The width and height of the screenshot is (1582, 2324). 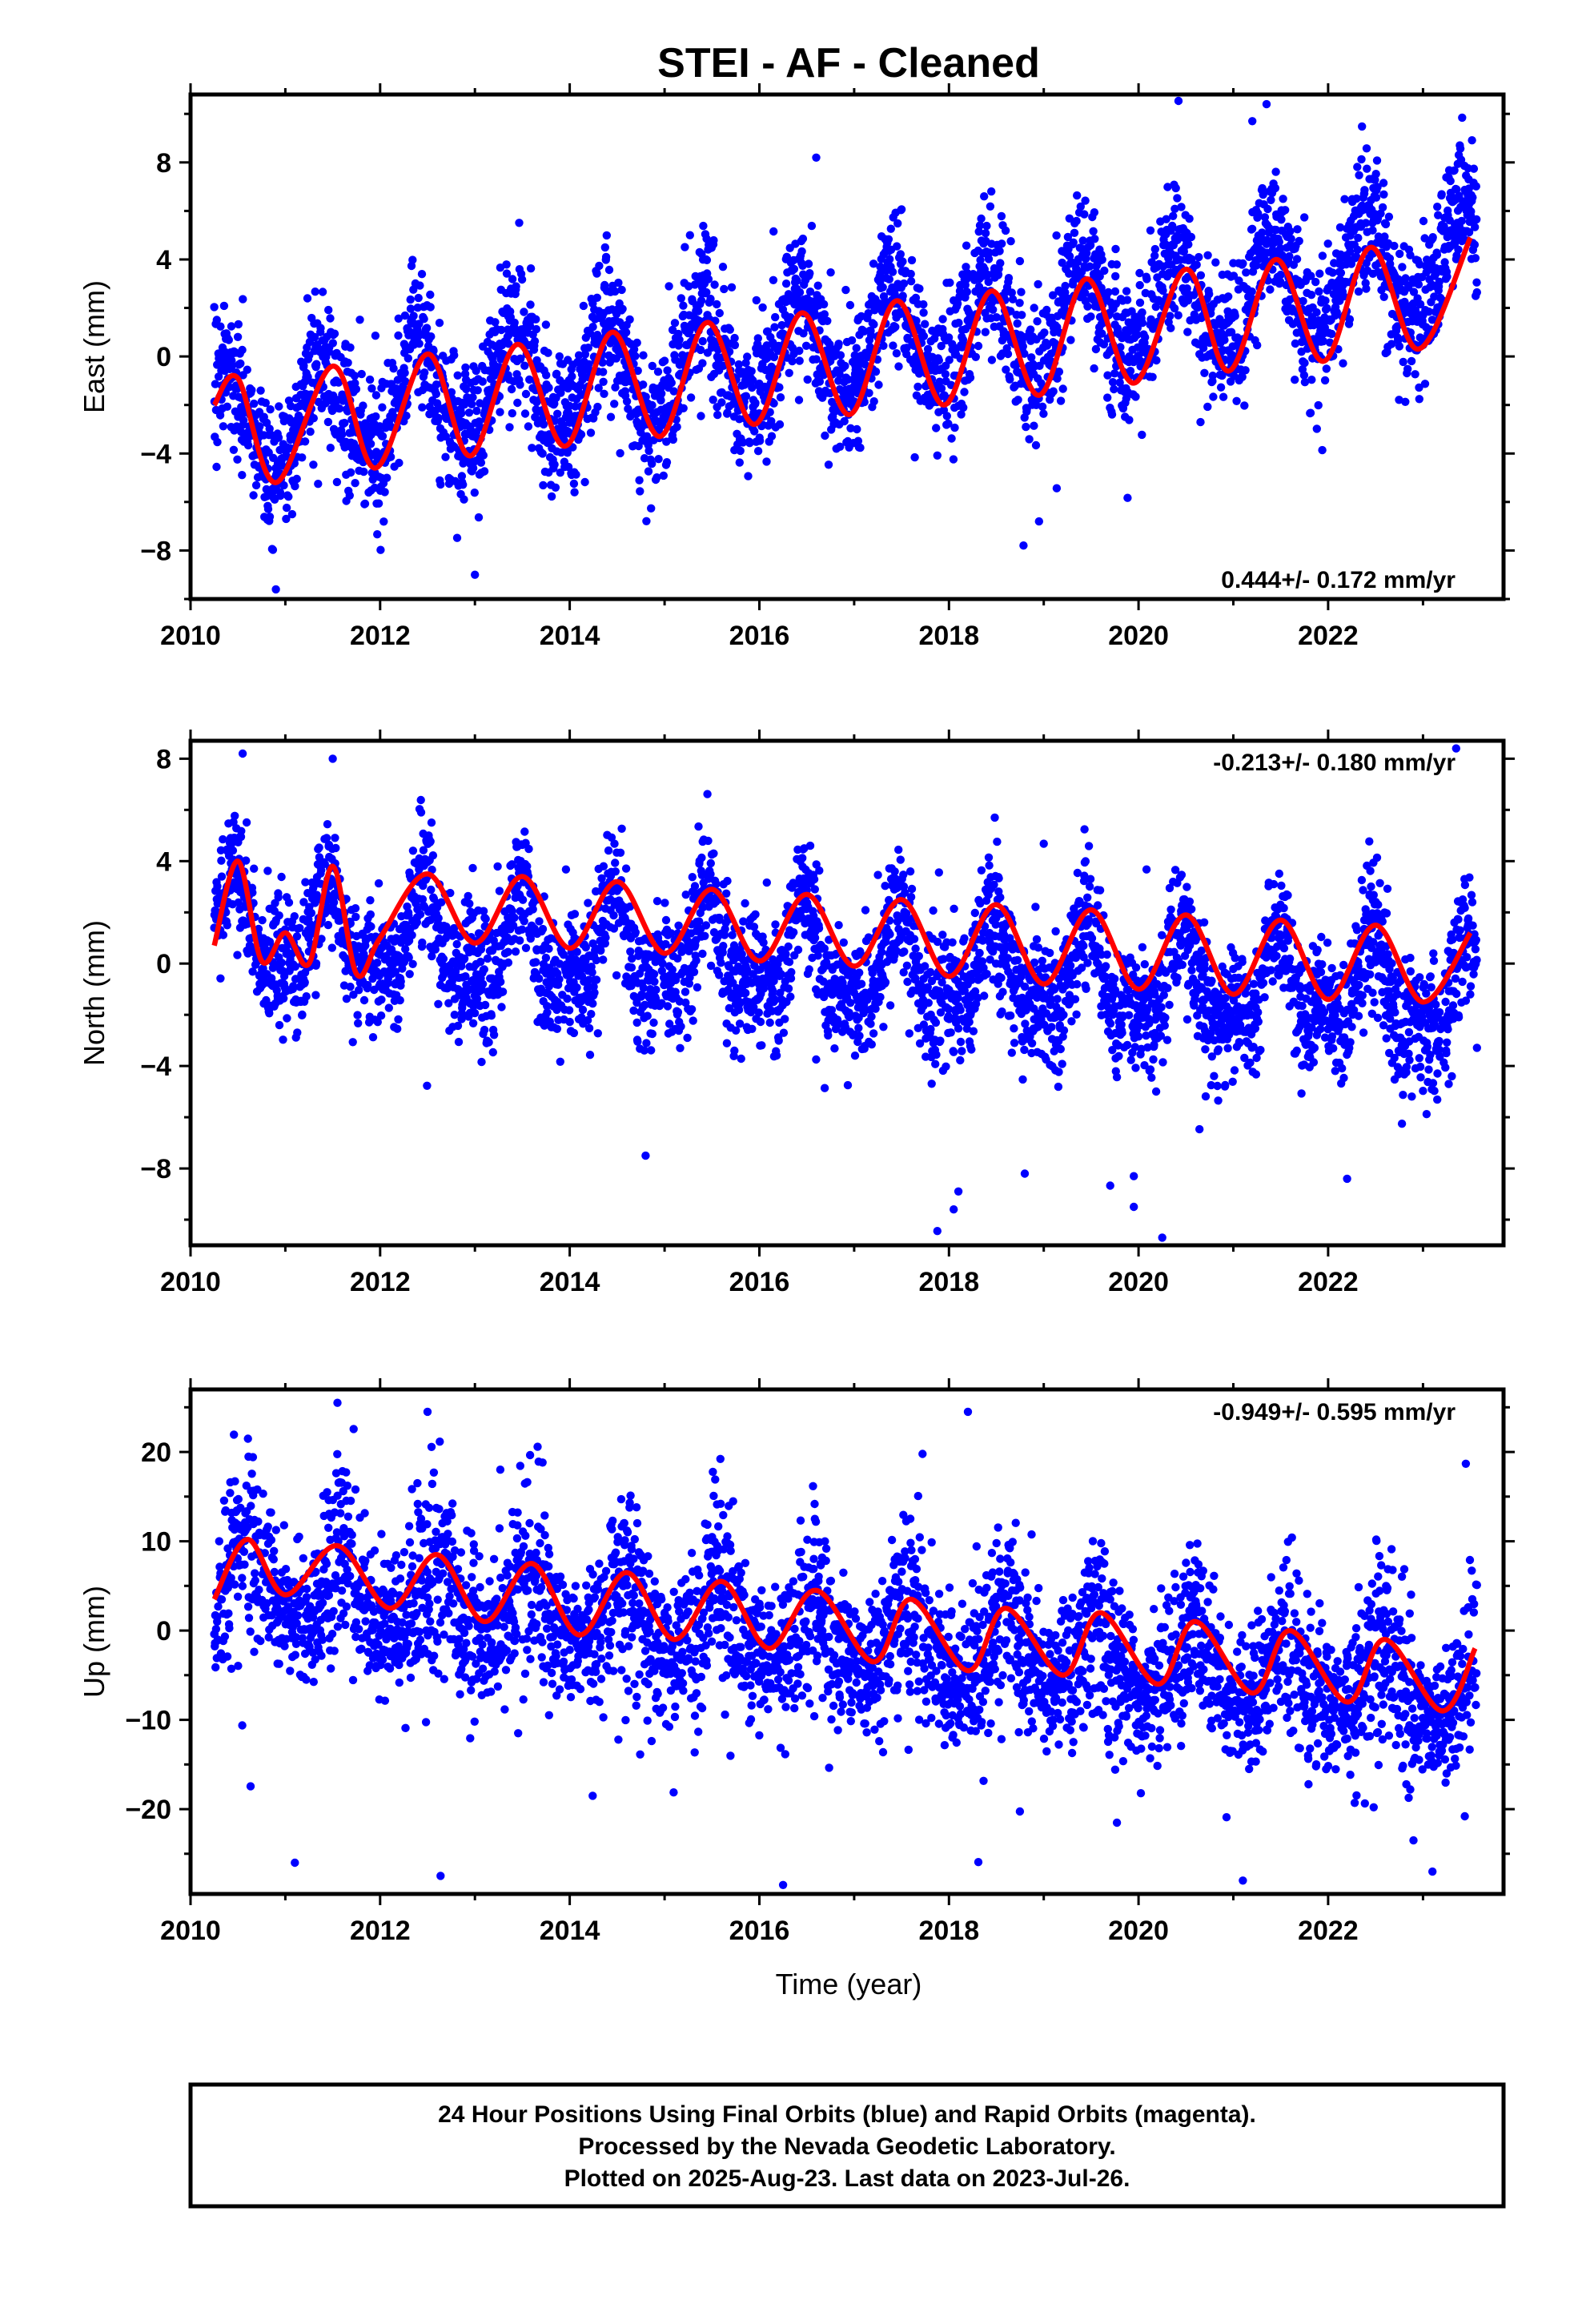 I want to click on figure-title: STEI - AF - Cleaned, so click(x=848, y=63).